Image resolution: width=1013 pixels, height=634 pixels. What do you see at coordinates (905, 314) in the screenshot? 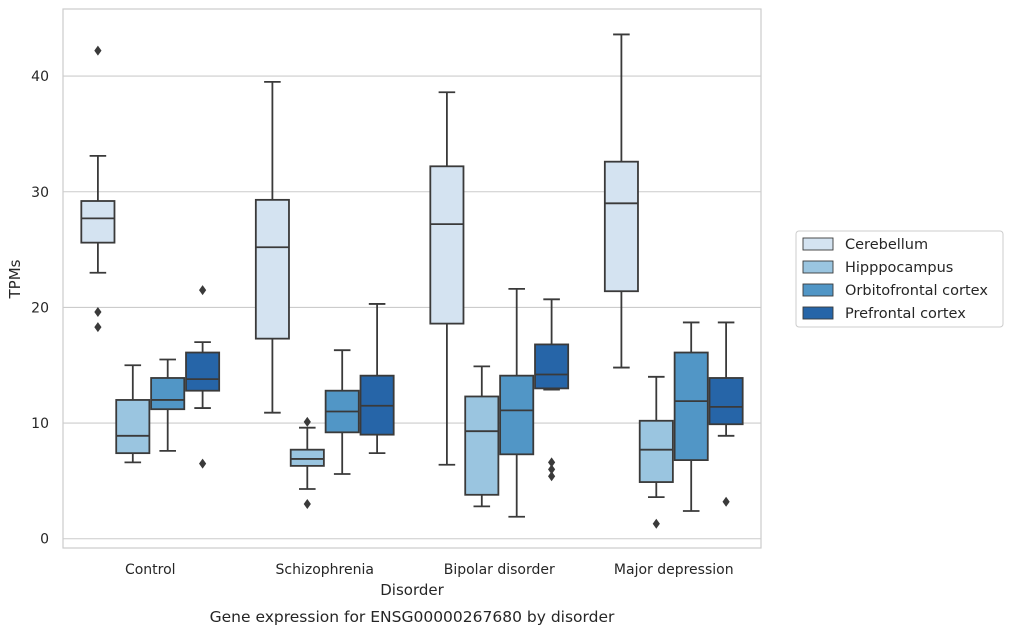
I see `legend-label: Prefrontal cortex` at bounding box center [905, 314].